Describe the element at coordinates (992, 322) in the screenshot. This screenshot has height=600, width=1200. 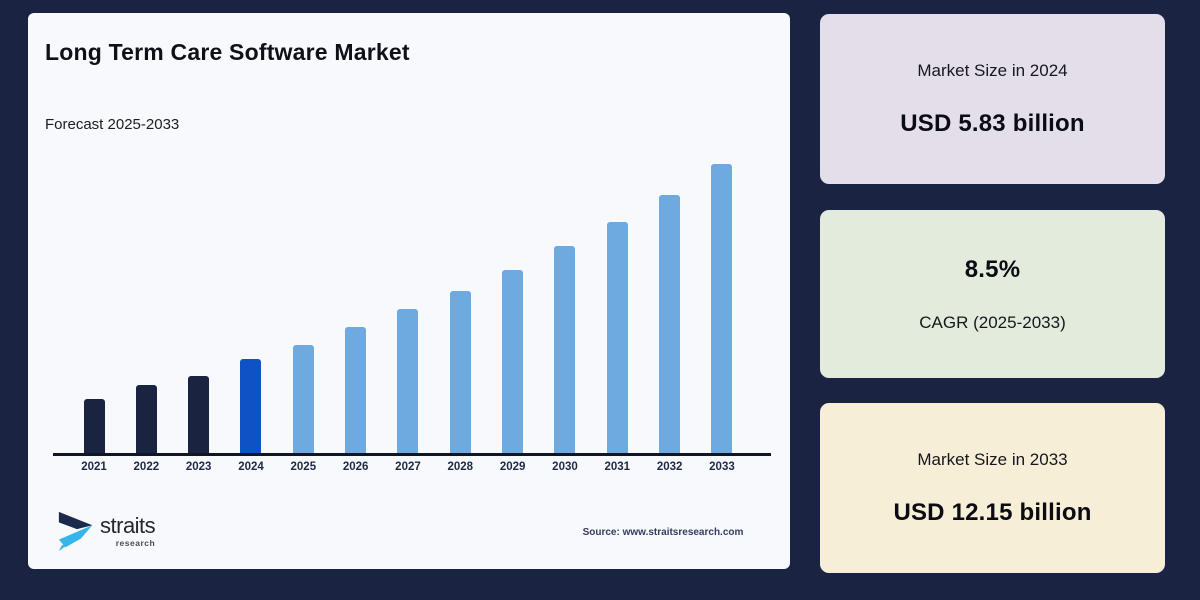
I see `card-label: CAGR (2025-2033)` at that location.